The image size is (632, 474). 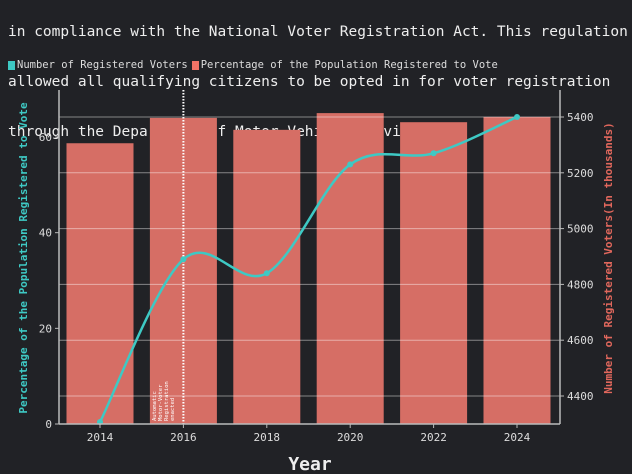 What do you see at coordinates (580, 396) in the screenshot?
I see `svg-text: 4400` at bounding box center [580, 396].